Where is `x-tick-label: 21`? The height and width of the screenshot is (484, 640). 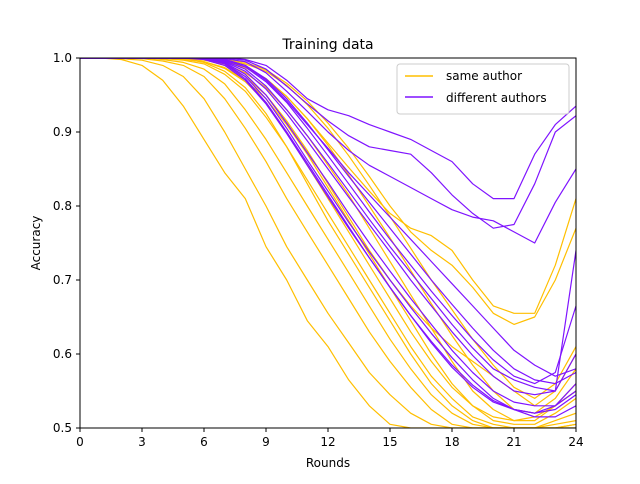
x-tick-label: 21 is located at coordinates (513, 442).